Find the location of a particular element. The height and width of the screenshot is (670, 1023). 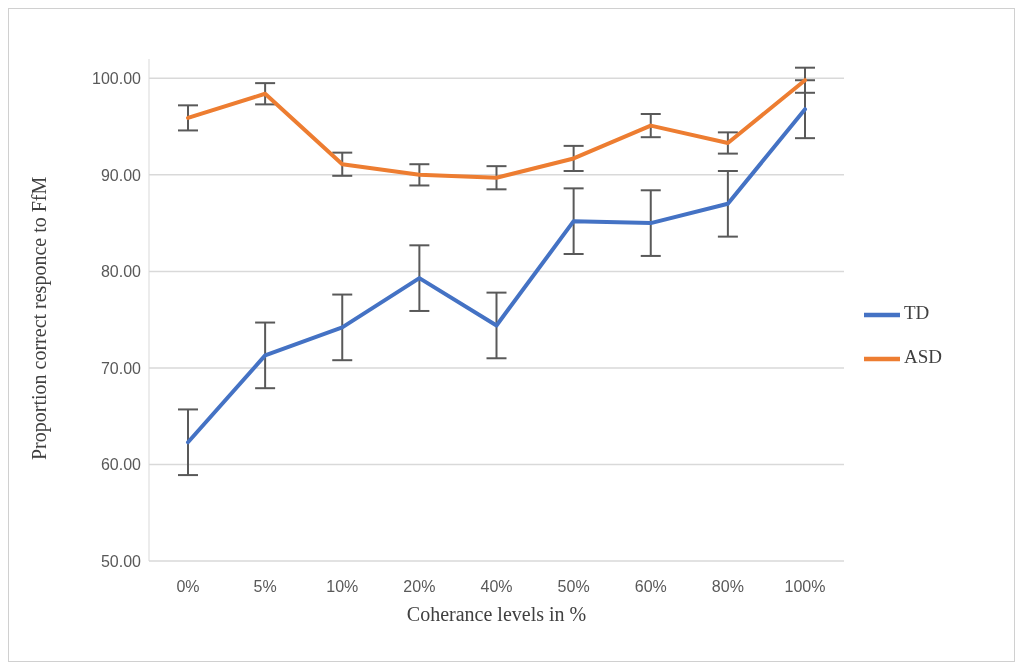

line-series is located at coordinates (496, 129).